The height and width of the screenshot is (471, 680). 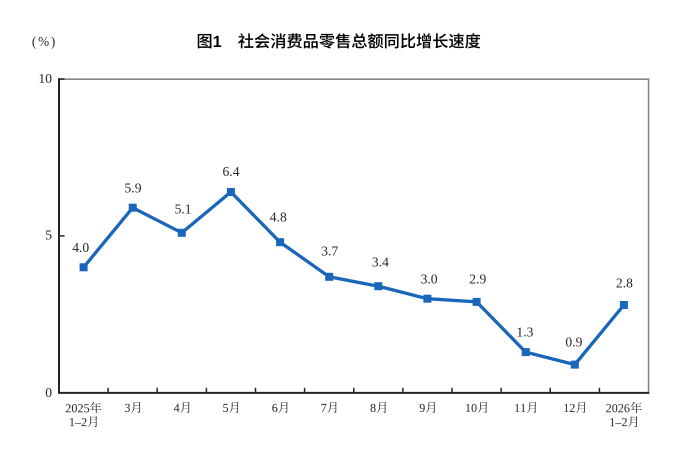 What do you see at coordinates (429, 278) in the screenshot?
I see `svg-text: 3.0` at bounding box center [429, 278].